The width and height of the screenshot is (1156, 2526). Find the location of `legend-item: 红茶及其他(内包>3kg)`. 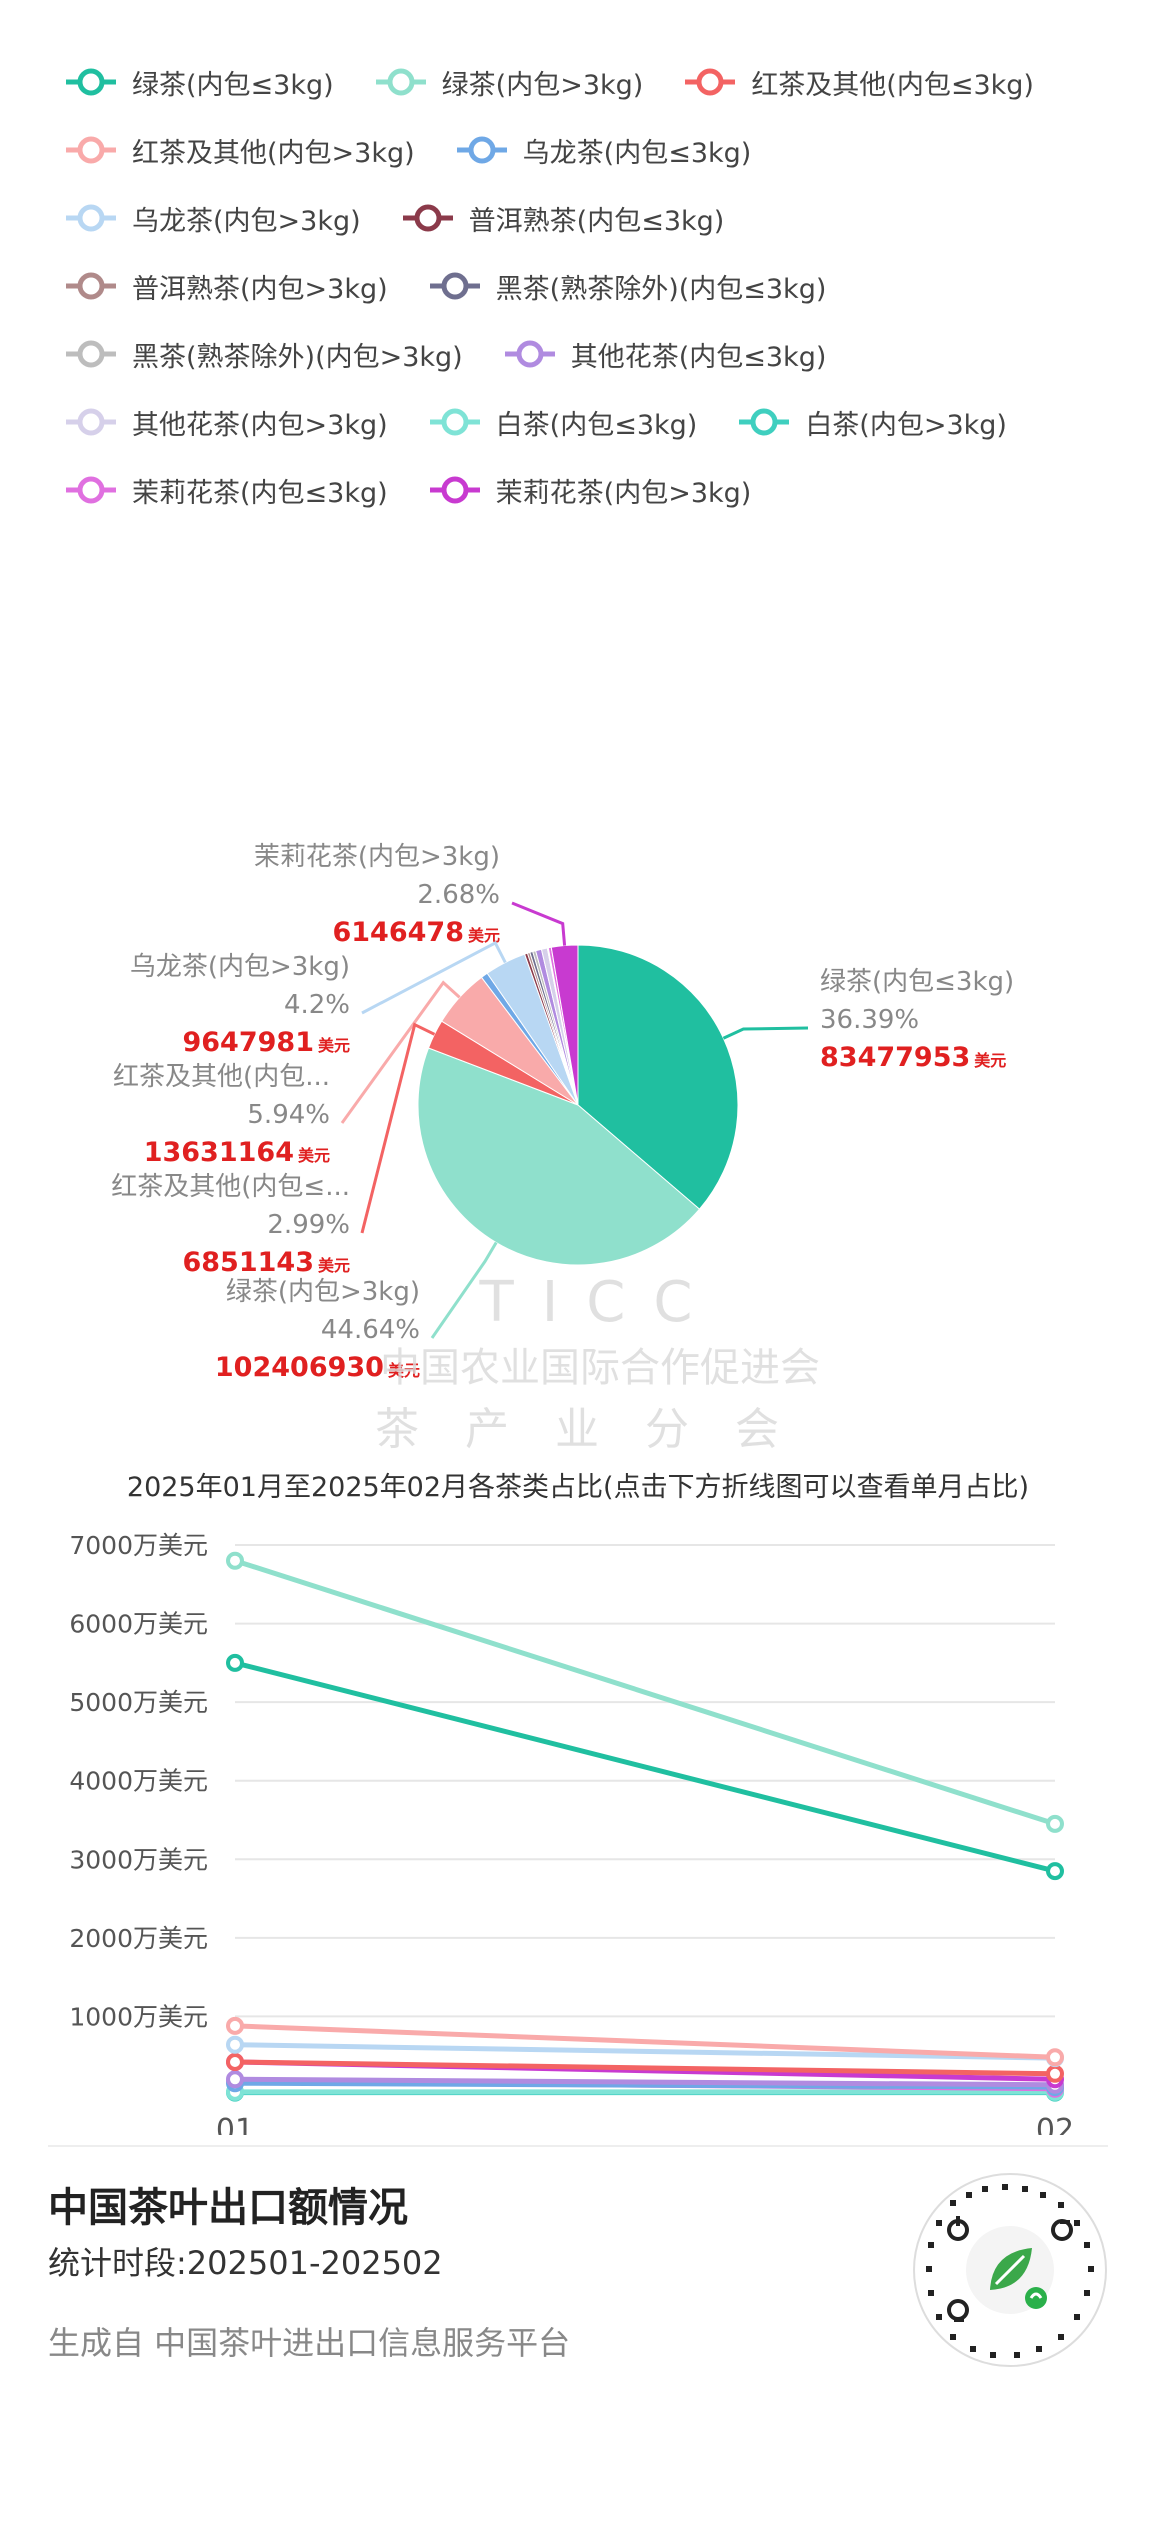

legend-item: 红茶及其他(内包>3kg) is located at coordinates (239, 150).